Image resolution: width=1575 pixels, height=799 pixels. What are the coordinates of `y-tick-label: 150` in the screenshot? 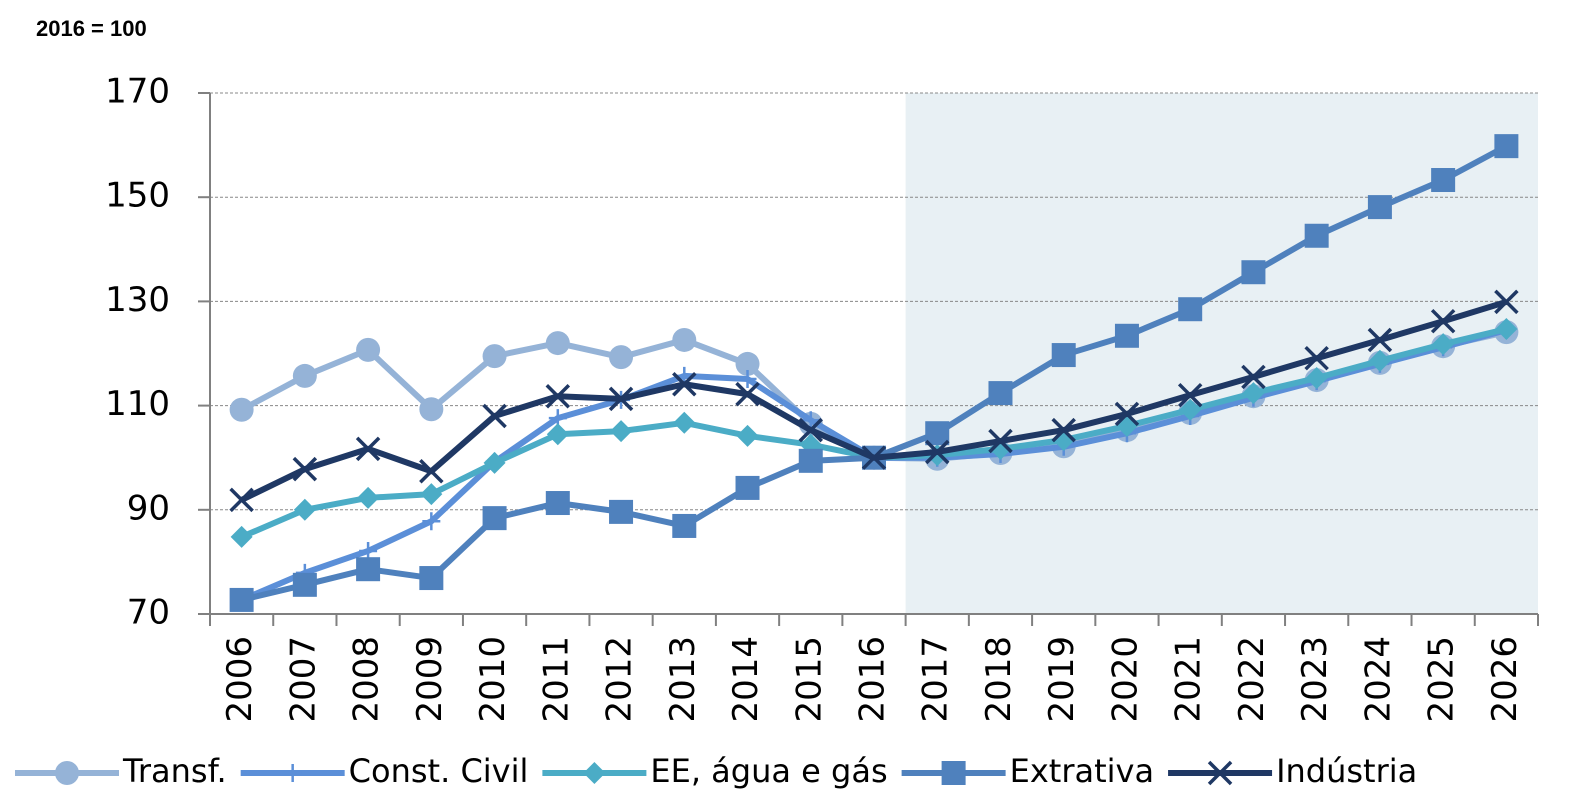 It's located at (137, 196).